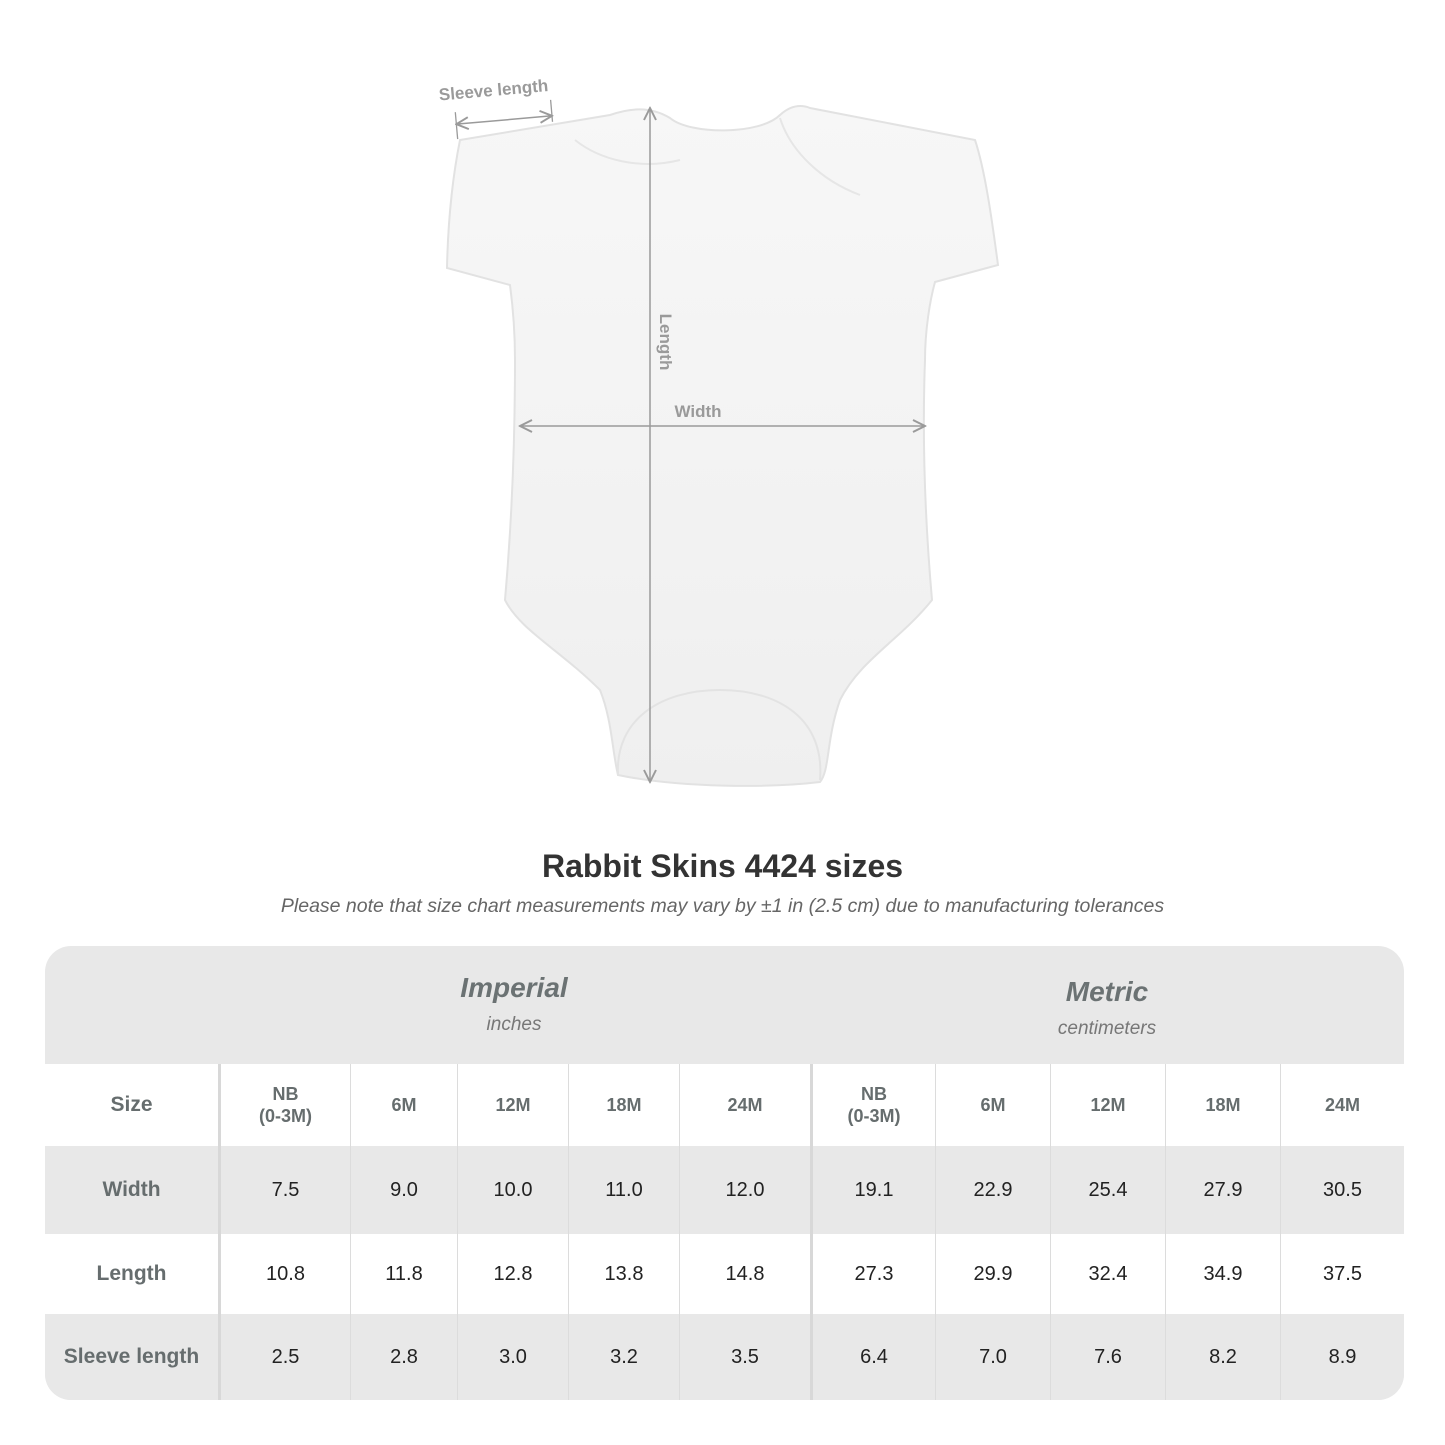 Image resolution: width=1445 pixels, height=1445 pixels. What do you see at coordinates (504, 120) in the screenshot?
I see `sleeve-arrow` at bounding box center [504, 120].